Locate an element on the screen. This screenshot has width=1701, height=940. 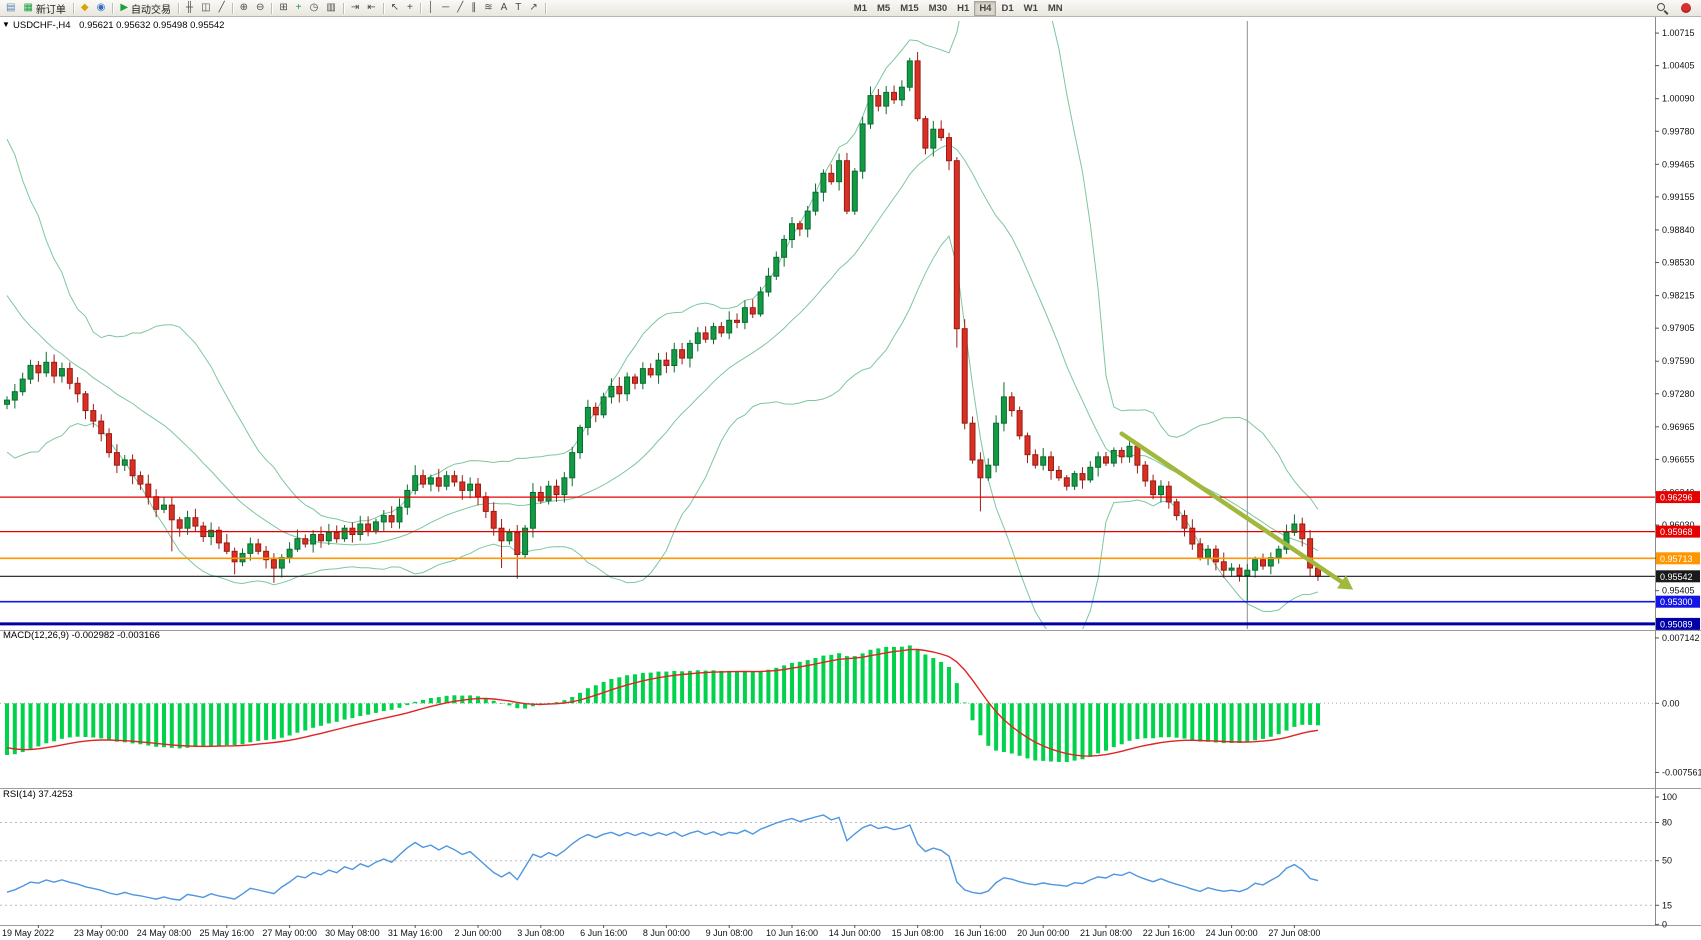
fibonacci-button: ≋ is located at coordinates (488, 8).